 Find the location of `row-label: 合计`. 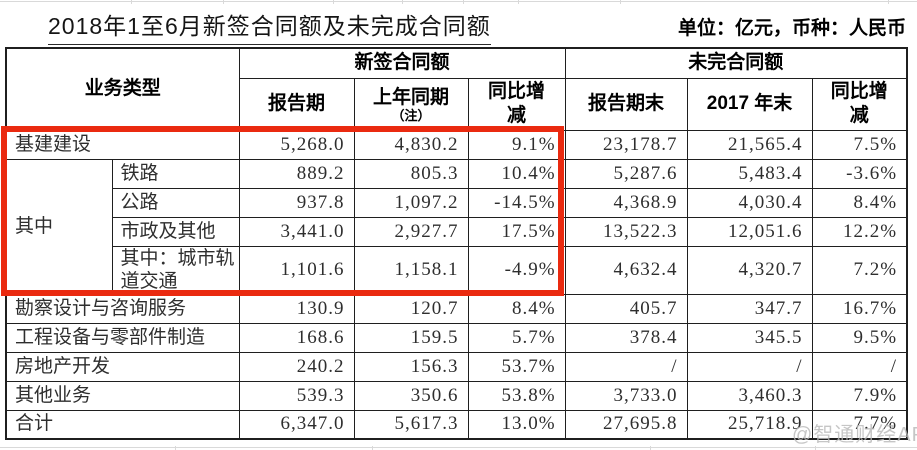

row-label: 合计 is located at coordinates (122, 424).